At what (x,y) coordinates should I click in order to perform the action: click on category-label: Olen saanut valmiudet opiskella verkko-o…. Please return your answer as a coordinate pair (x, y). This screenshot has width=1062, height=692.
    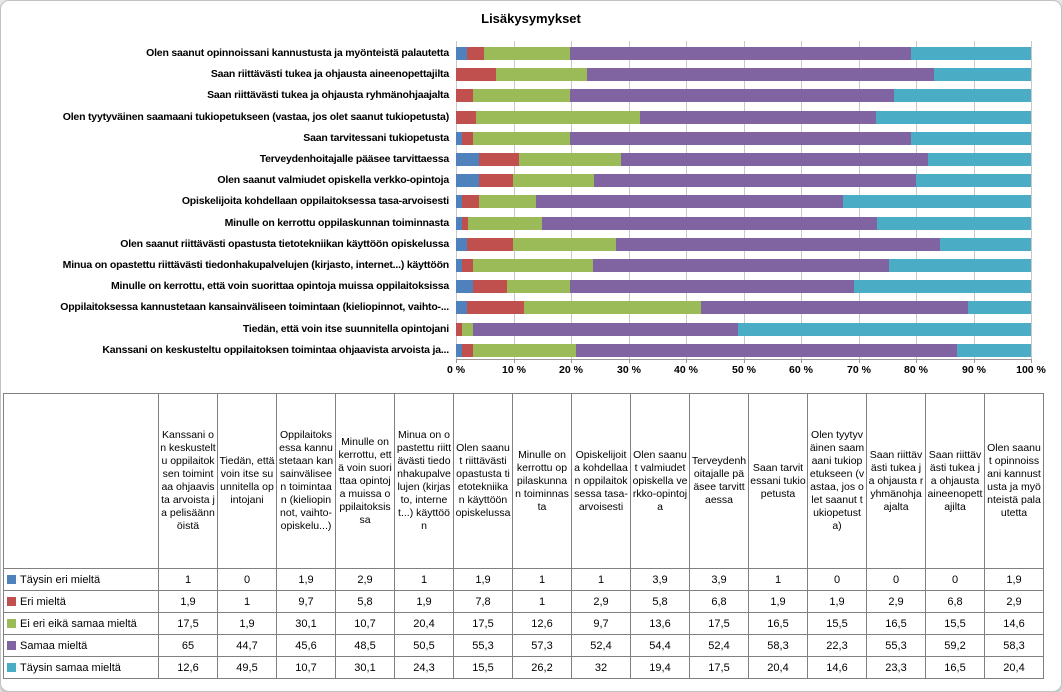
    Looking at the image, I should click on (333, 180).